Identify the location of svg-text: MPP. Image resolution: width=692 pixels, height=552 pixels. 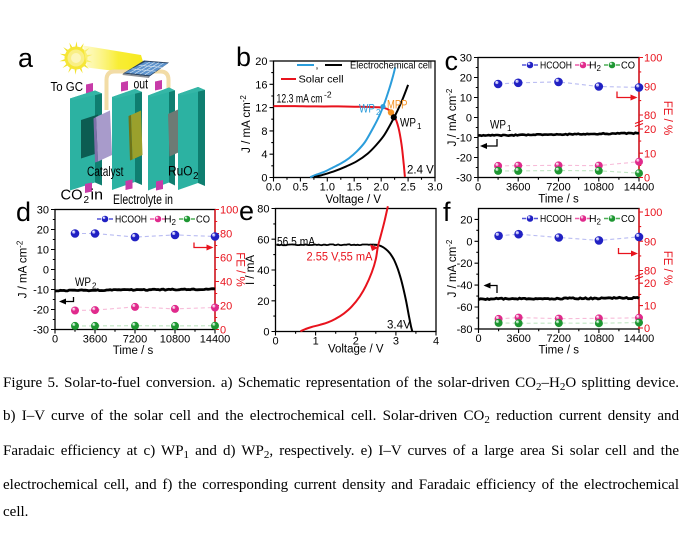
(397, 105).